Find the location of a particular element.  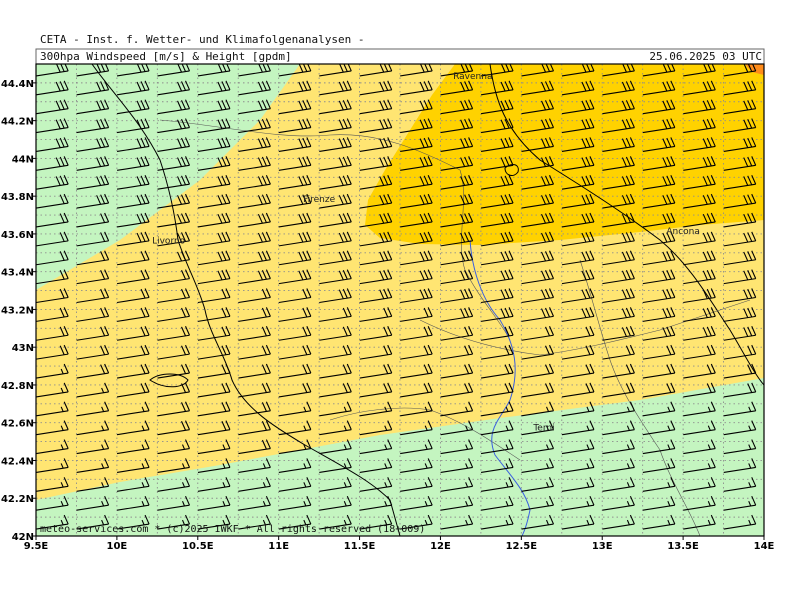

lat-tick-label: 44.4N is located at coordinates (17, 84).